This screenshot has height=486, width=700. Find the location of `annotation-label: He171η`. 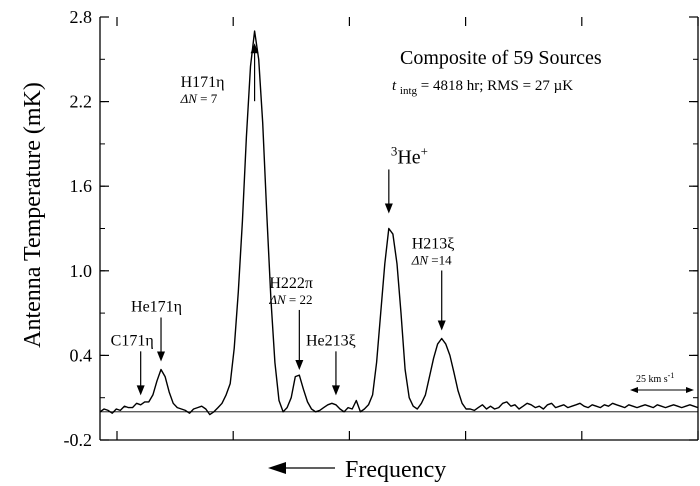

annotation-label: He171η is located at coordinates (156, 307).